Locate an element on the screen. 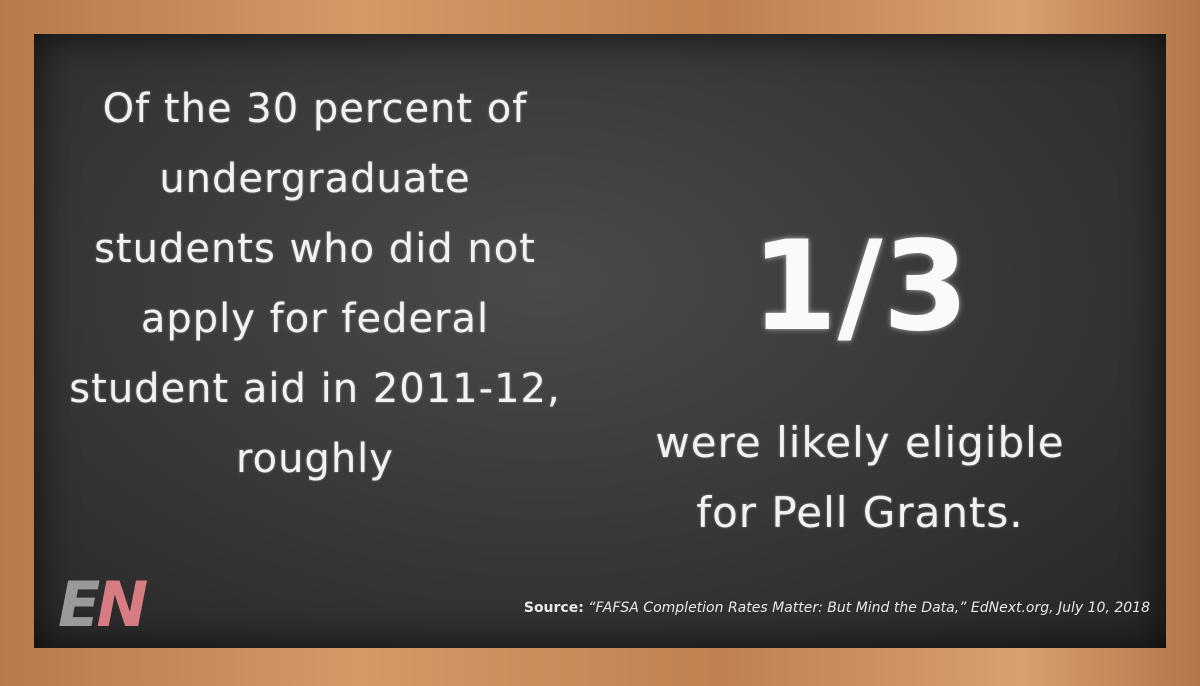 The width and height of the screenshot is (1200, 686). left-line: Of the 30 percent of is located at coordinates (315, 109).